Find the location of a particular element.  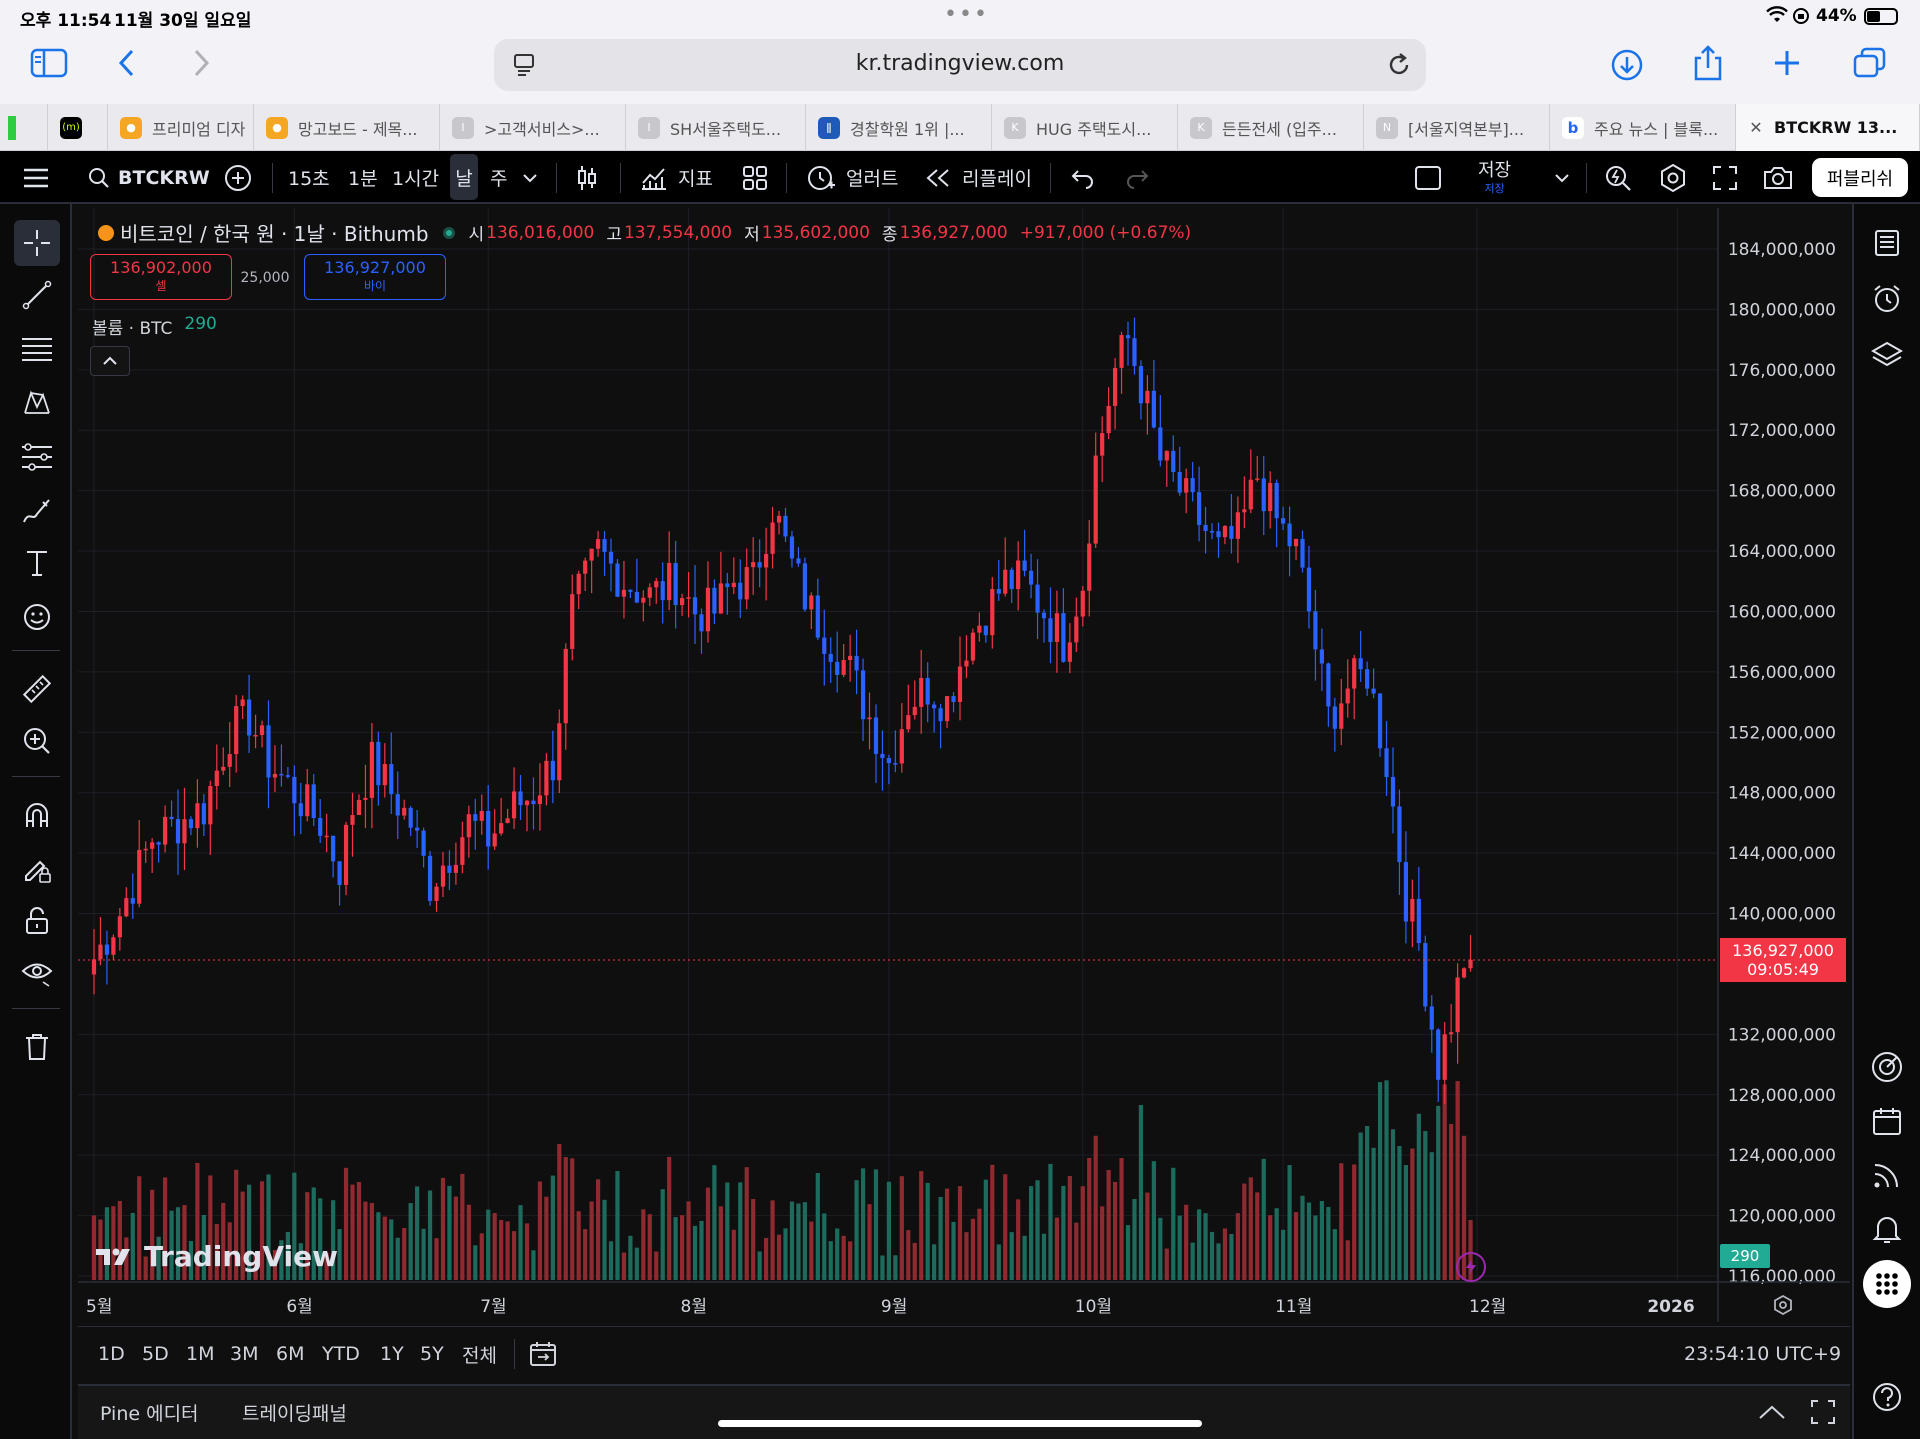

tradingview-watermark: TradingView is located at coordinates (216, 1256).